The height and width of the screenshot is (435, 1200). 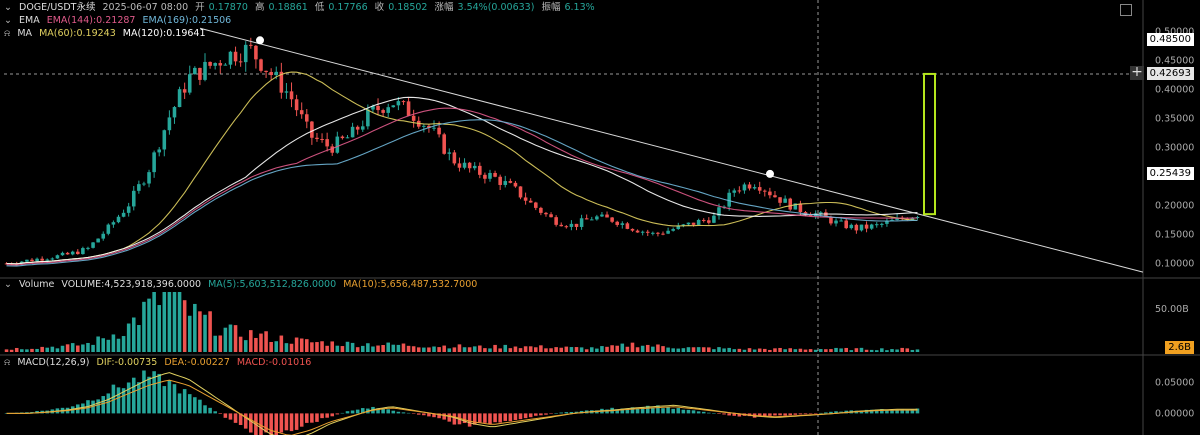 What do you see at coordinates (145, 7) in the screenshot?
I see `date-label: 2025-06-07 08:00` at bounding box center [145, 7].